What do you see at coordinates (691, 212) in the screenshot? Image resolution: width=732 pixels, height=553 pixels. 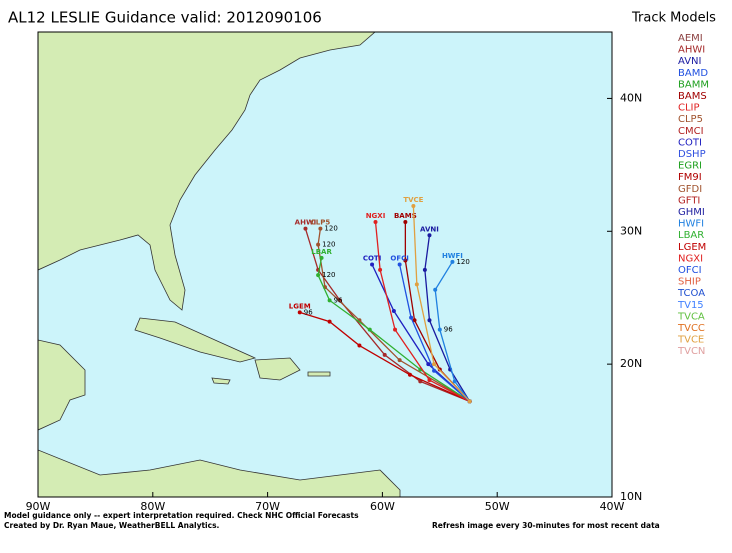 I see `legend-entry: GHMI` at bounding box center [691, 212].